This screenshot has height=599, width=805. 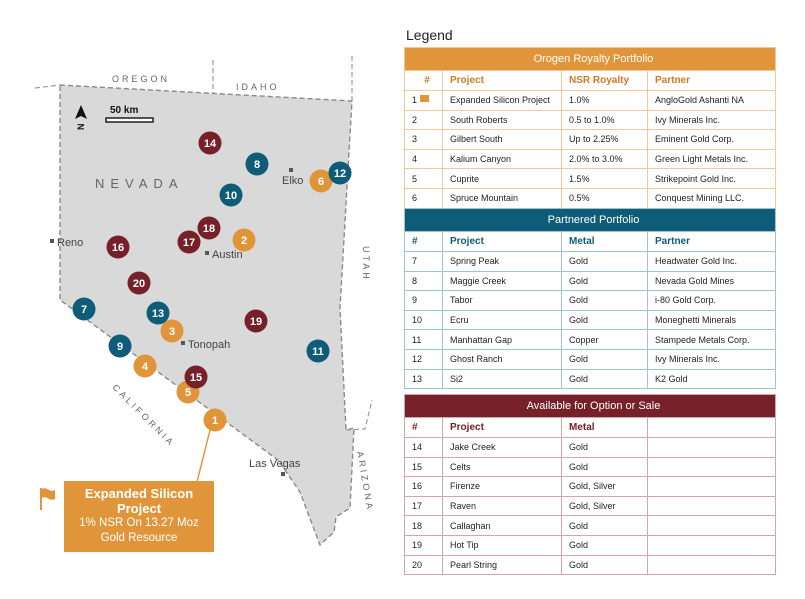 I want to click on marker-number: 8, so click(x=257, y=165).